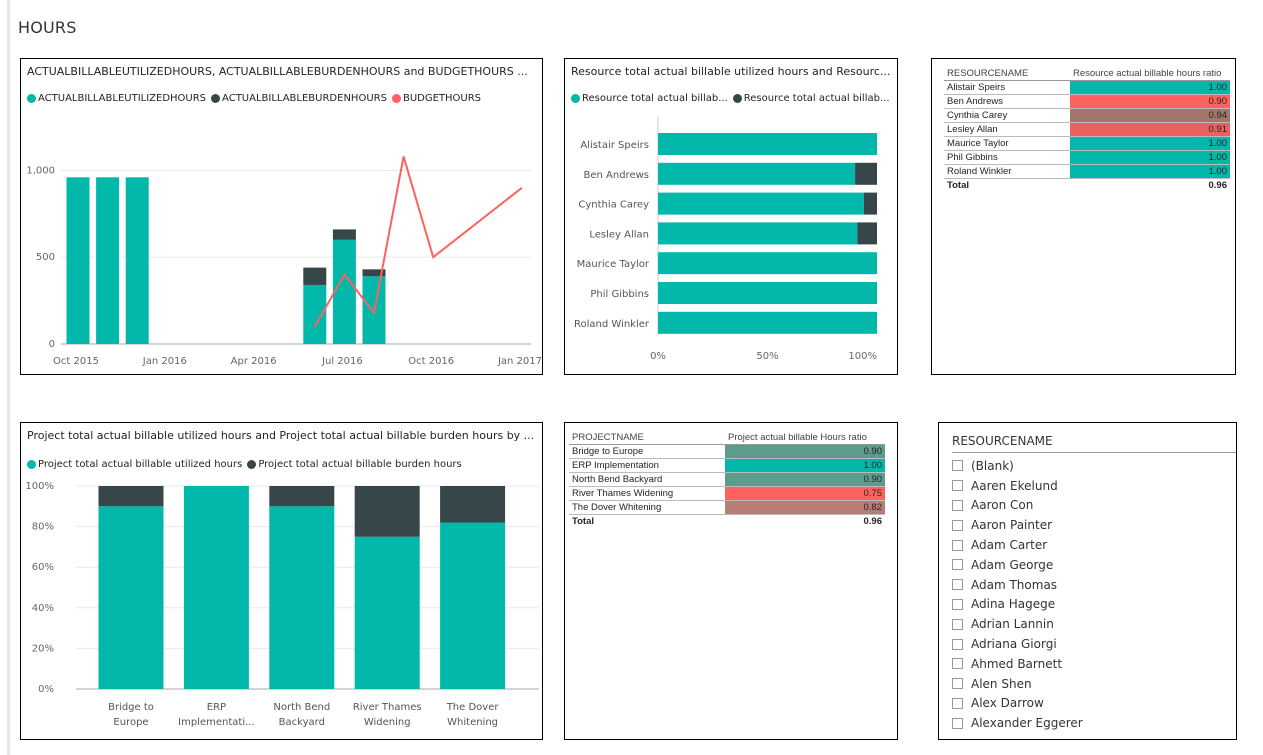  What do you see at coordinates (658, 356) in the screenshot?
I see `x-tick-label: 0%` at bounding box center [658, 356].